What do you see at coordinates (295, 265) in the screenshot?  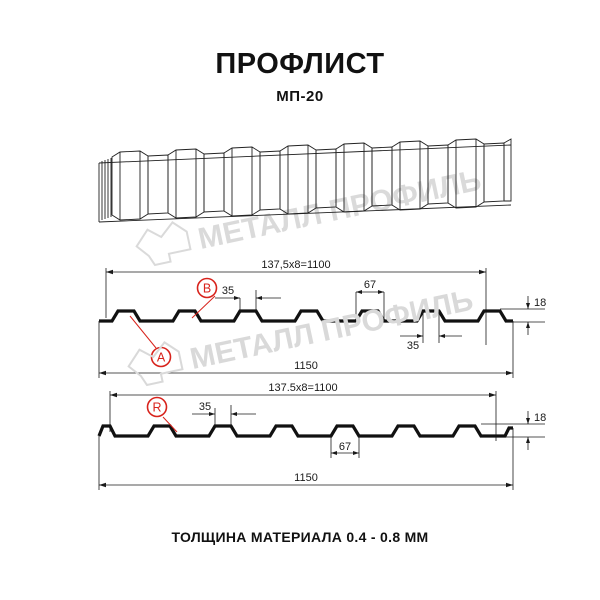 I see `dim-cover-top-label: 137,5x8=1100` at bounding box center [295, 265].